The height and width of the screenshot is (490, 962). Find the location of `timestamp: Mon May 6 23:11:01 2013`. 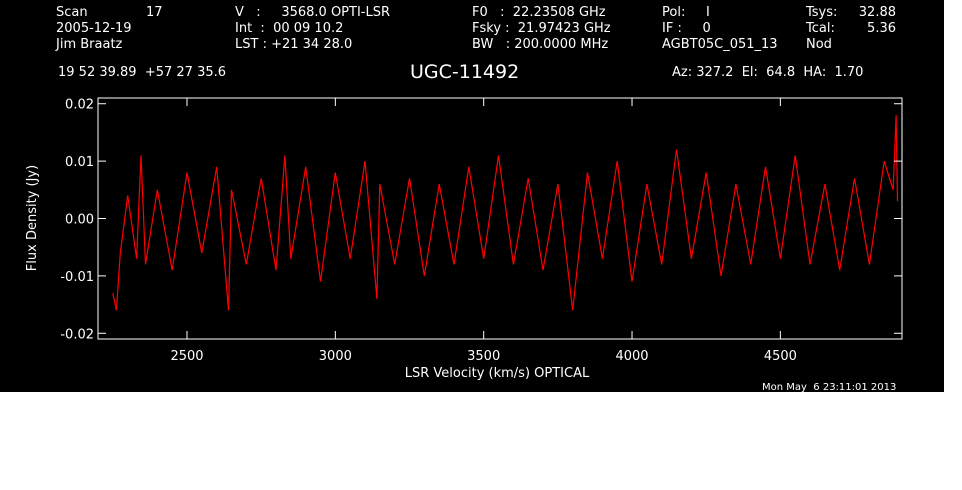

timestamp: Mon May 6 23:11:01 2013 is located at coordinates (829, 387).